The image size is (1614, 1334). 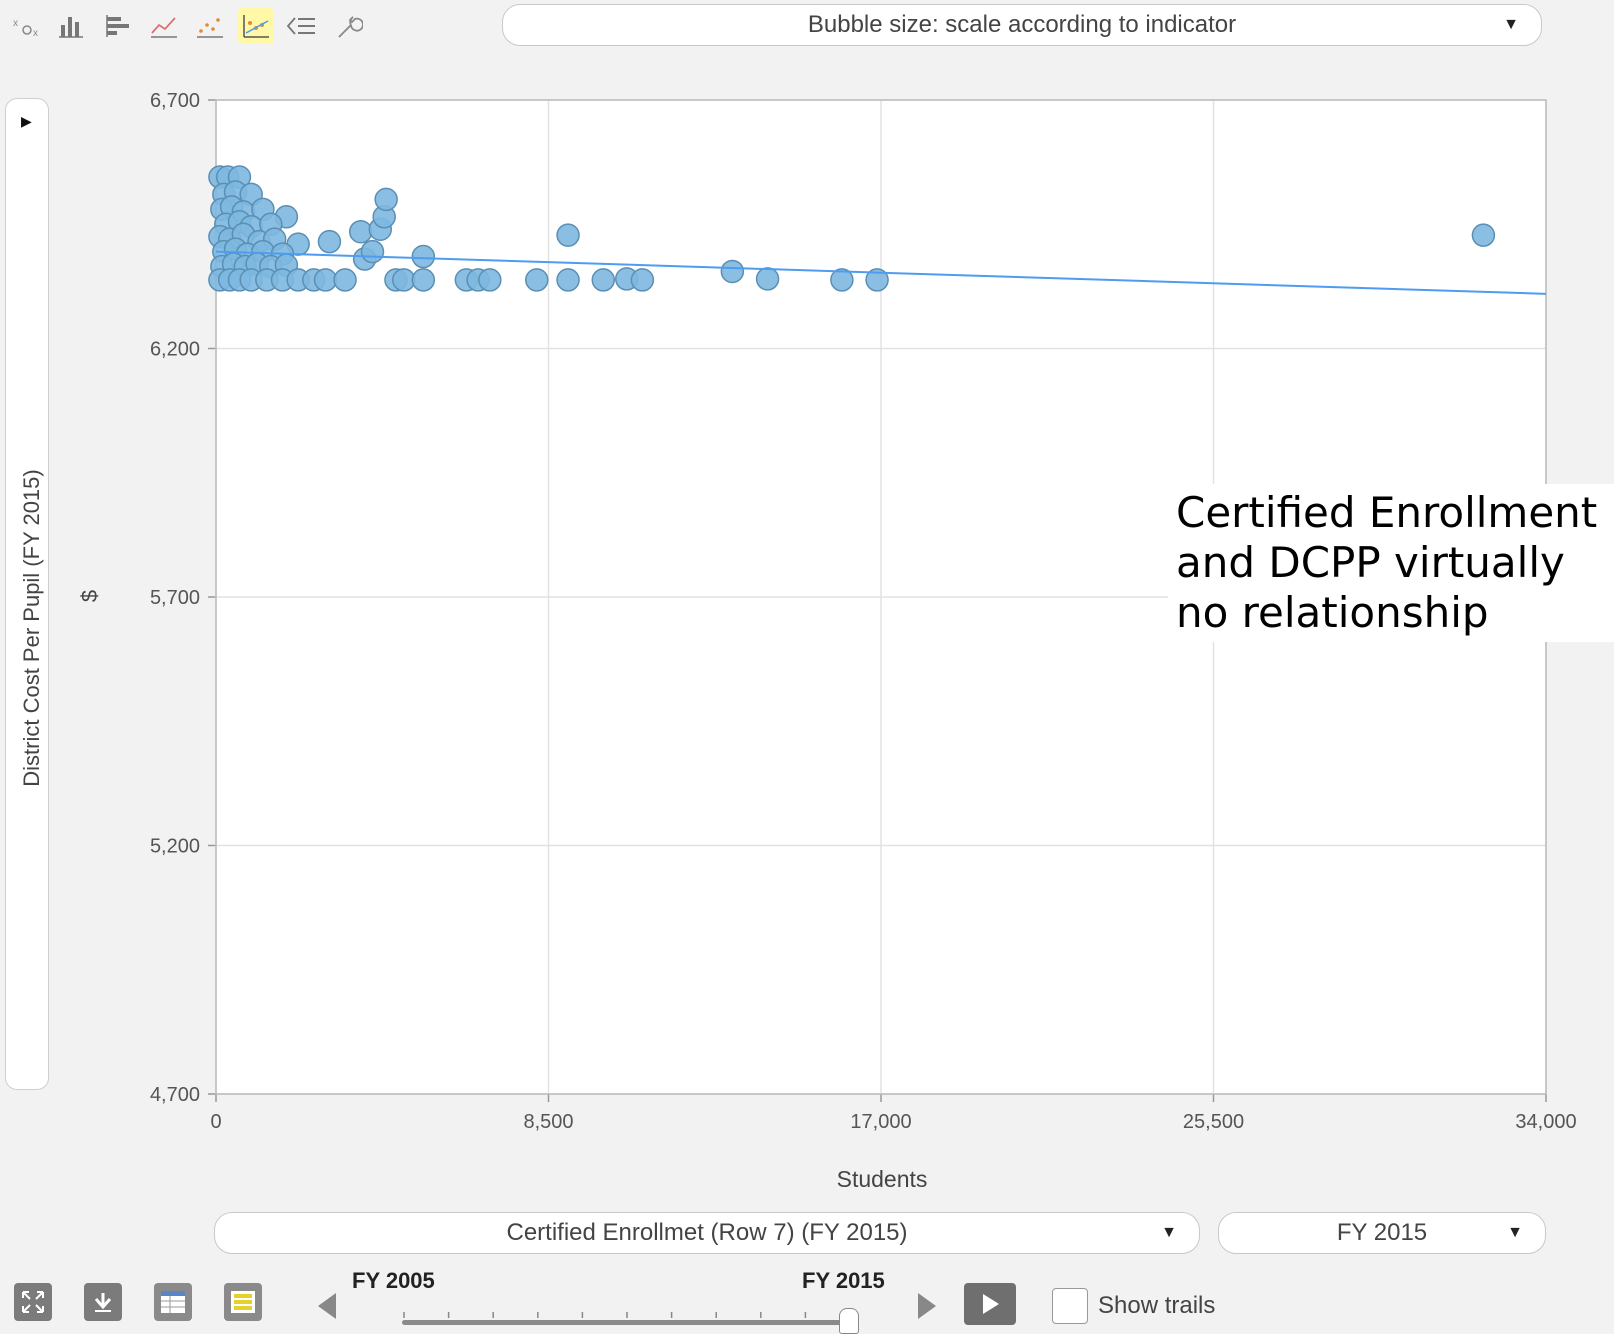 I want to click on x-tick-label: 8,500, so click(x=548, y=1122).